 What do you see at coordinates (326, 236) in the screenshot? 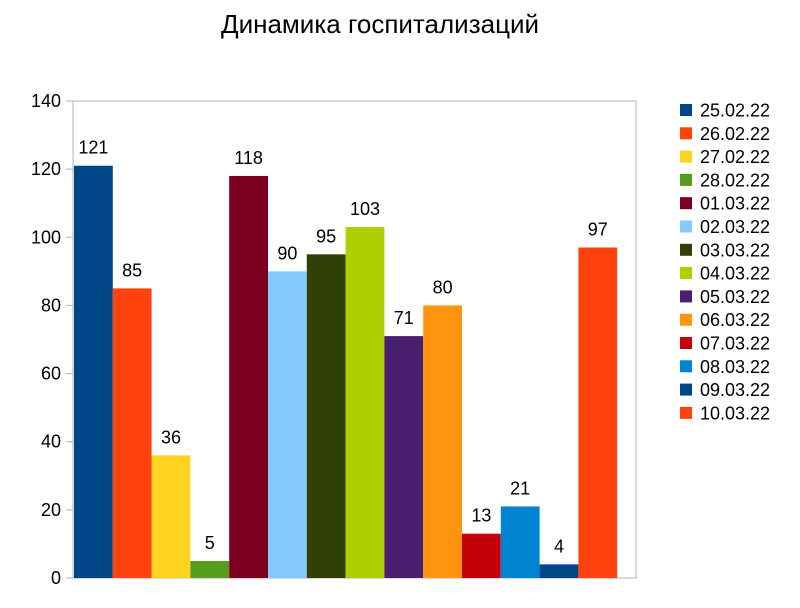
I see `data-label: 95` at bounding box center [326, 236].